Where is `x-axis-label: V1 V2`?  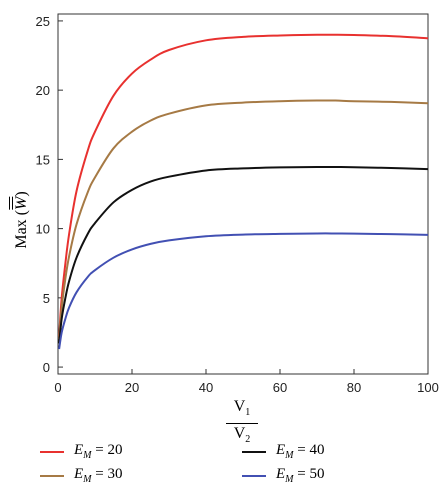
x-axis-label: V1 V2 is located at coordinates (242, 423).